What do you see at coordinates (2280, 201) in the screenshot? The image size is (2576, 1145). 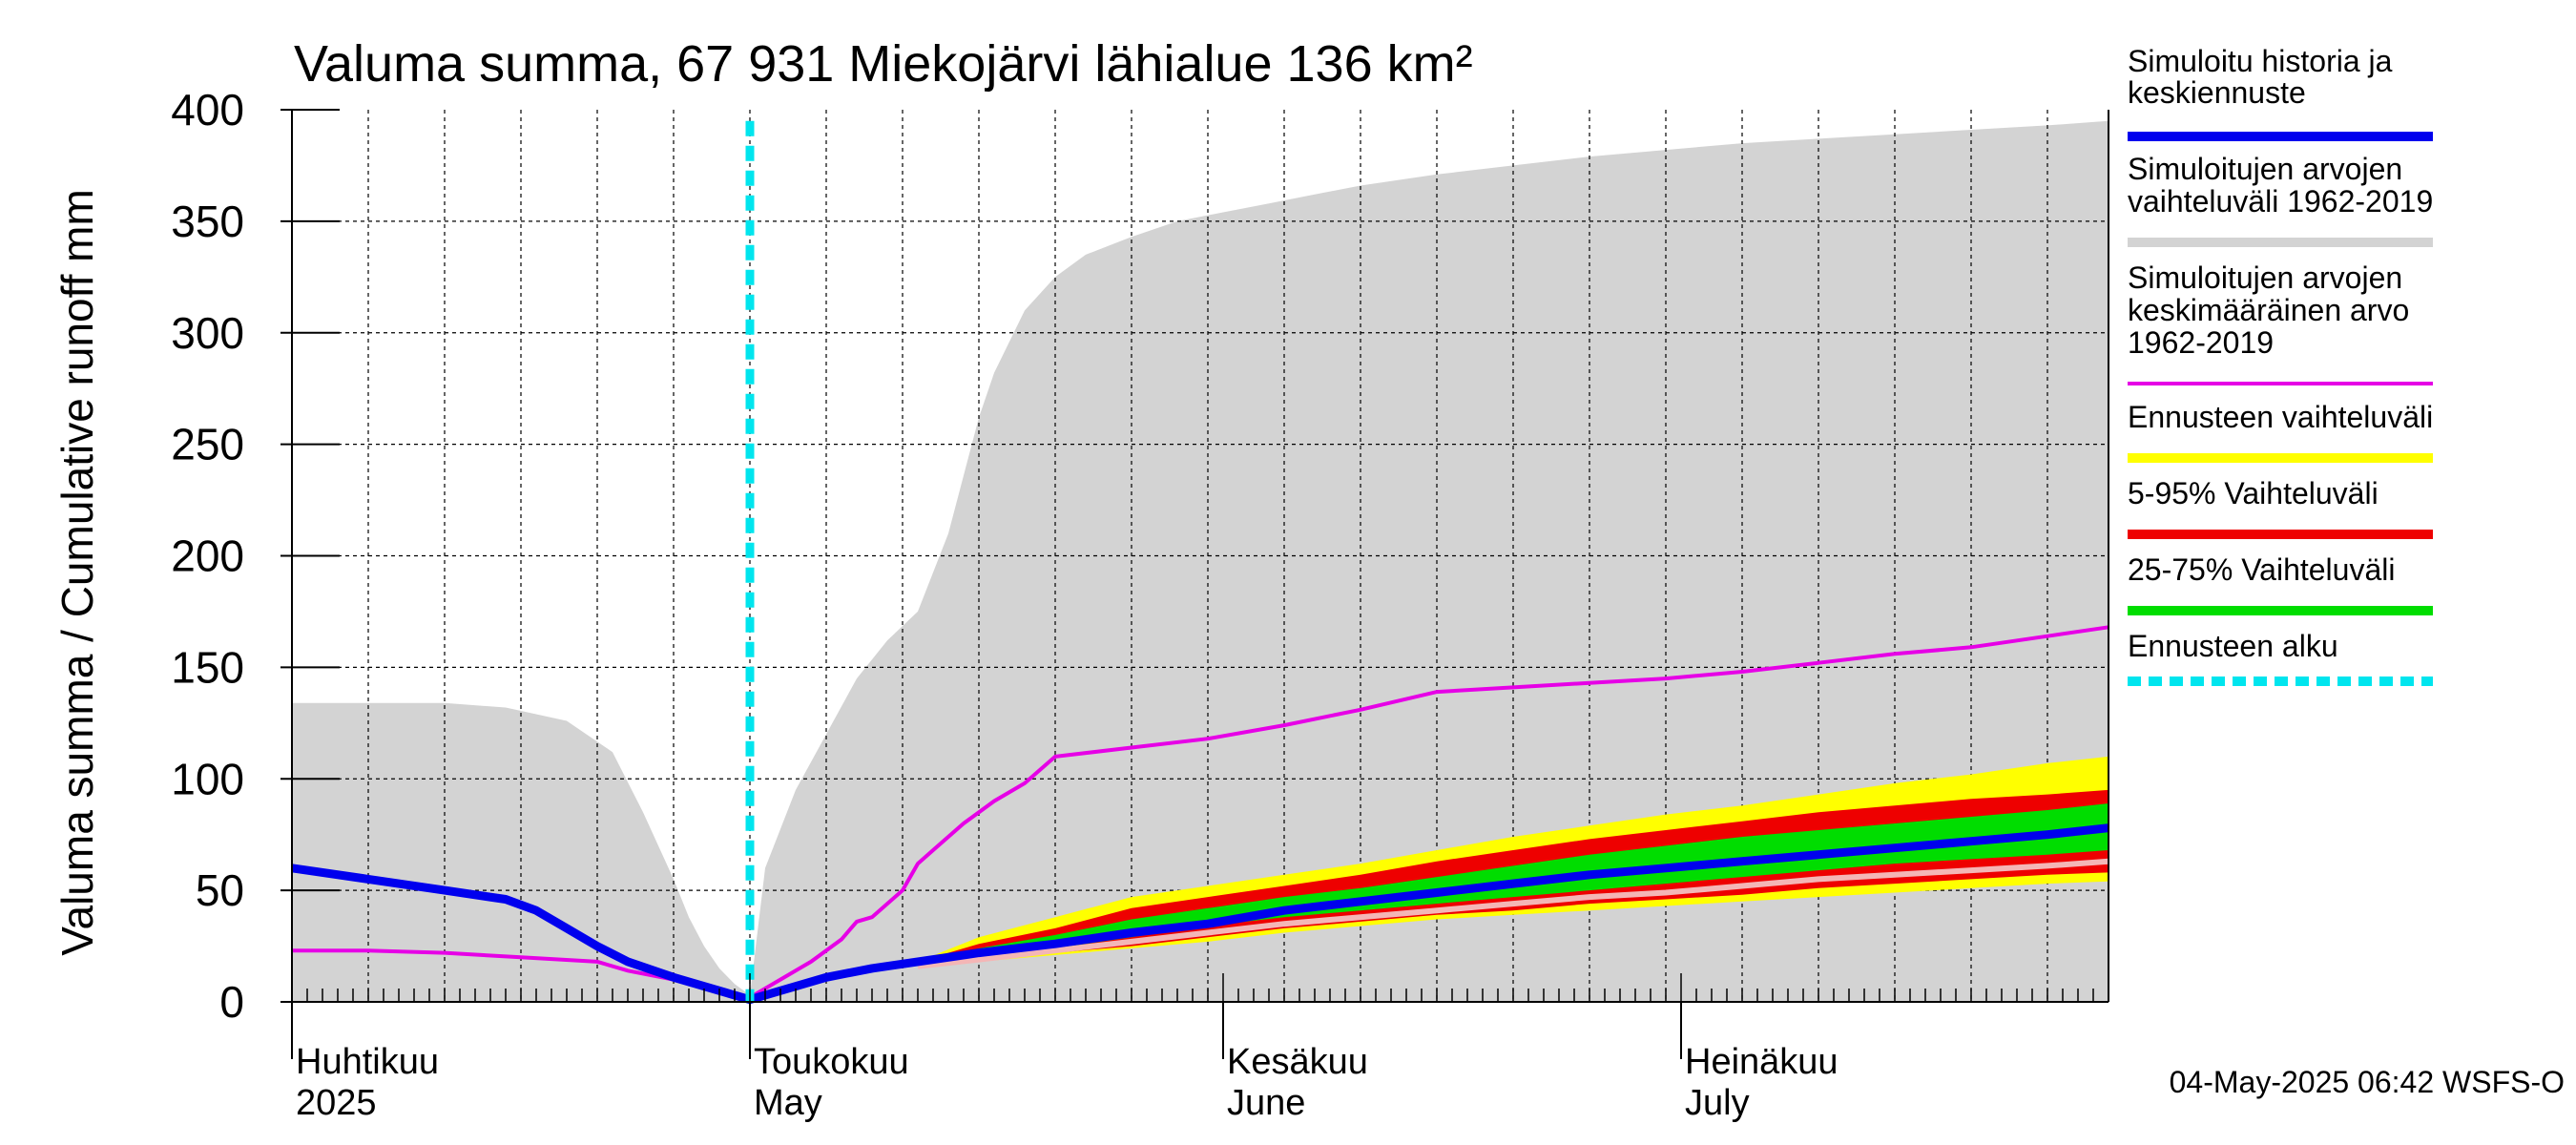 I see `legend-label: vaihteluväli 1962-2019` at bounding box center [2280, 201].